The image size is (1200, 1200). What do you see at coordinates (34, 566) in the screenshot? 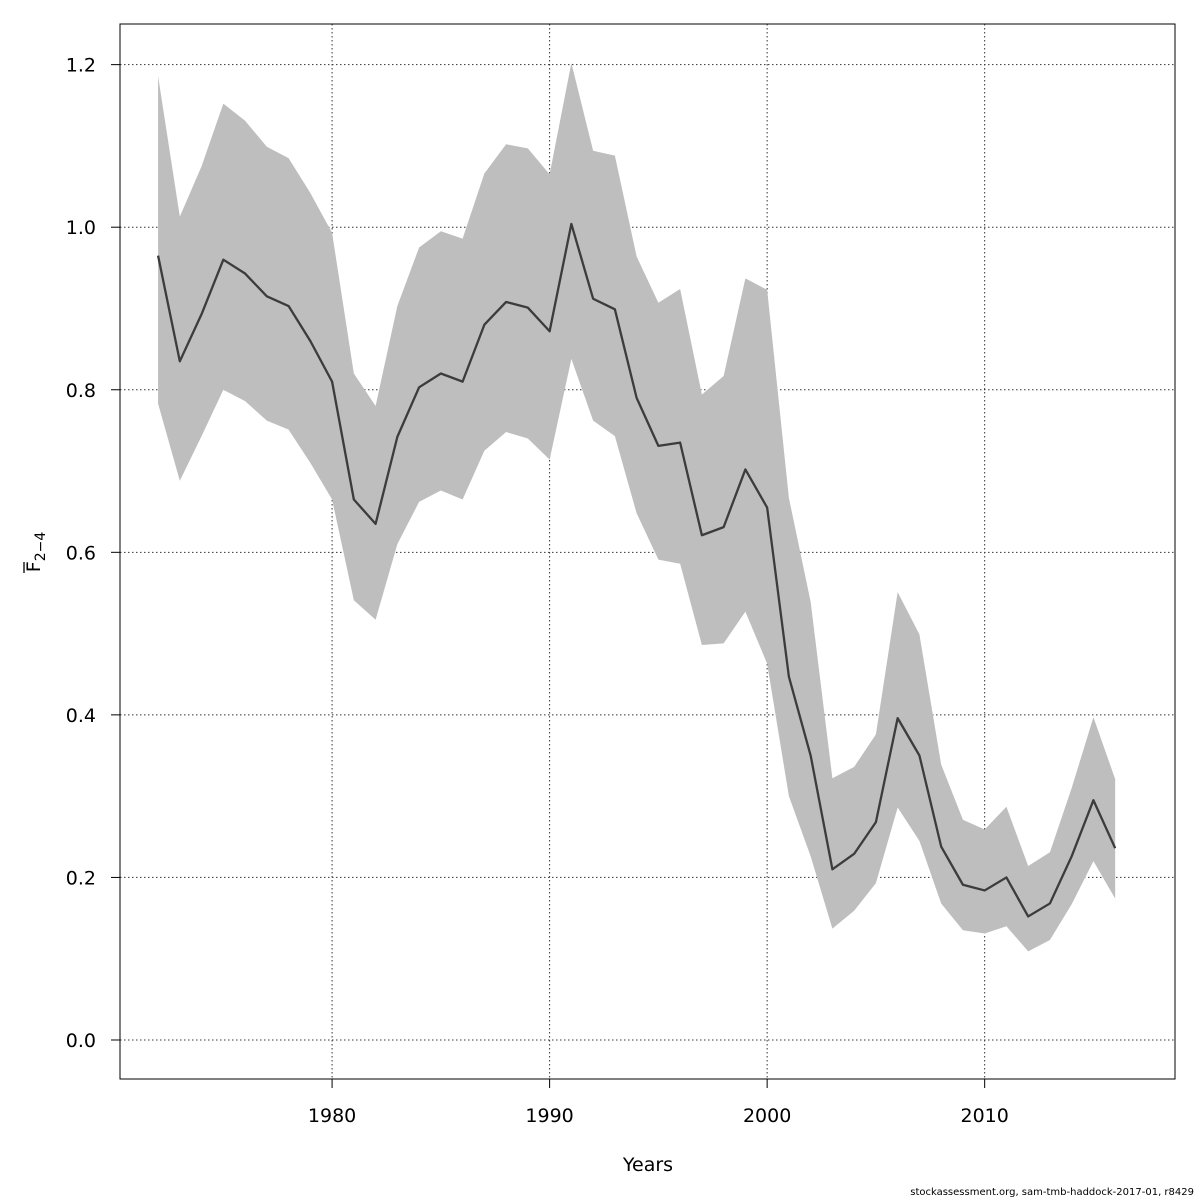
I see `y-axis-title-main: F` at bounding box center [34, 566].